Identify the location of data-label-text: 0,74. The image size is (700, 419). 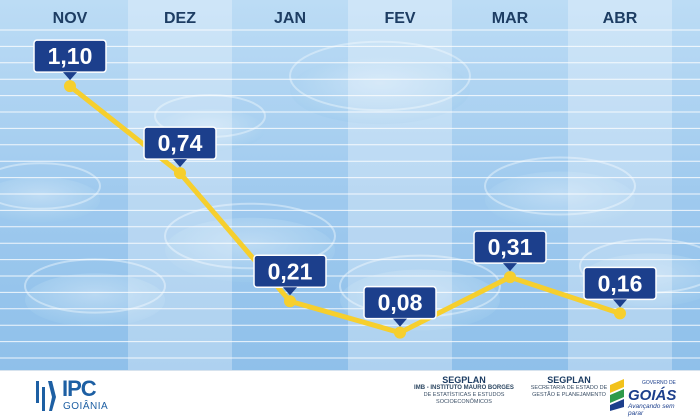
(180, 143).